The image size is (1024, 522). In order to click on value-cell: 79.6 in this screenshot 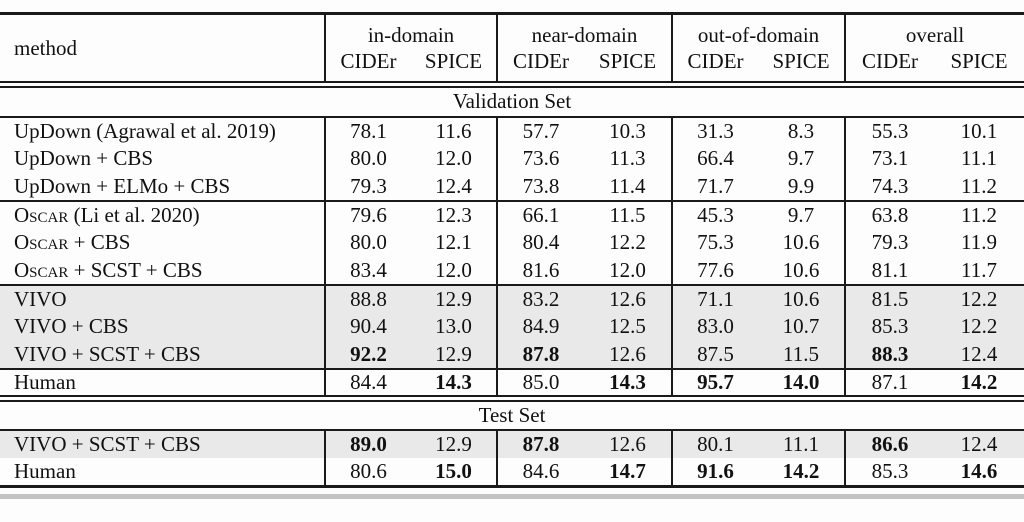, I will do `click(367, 214)`.